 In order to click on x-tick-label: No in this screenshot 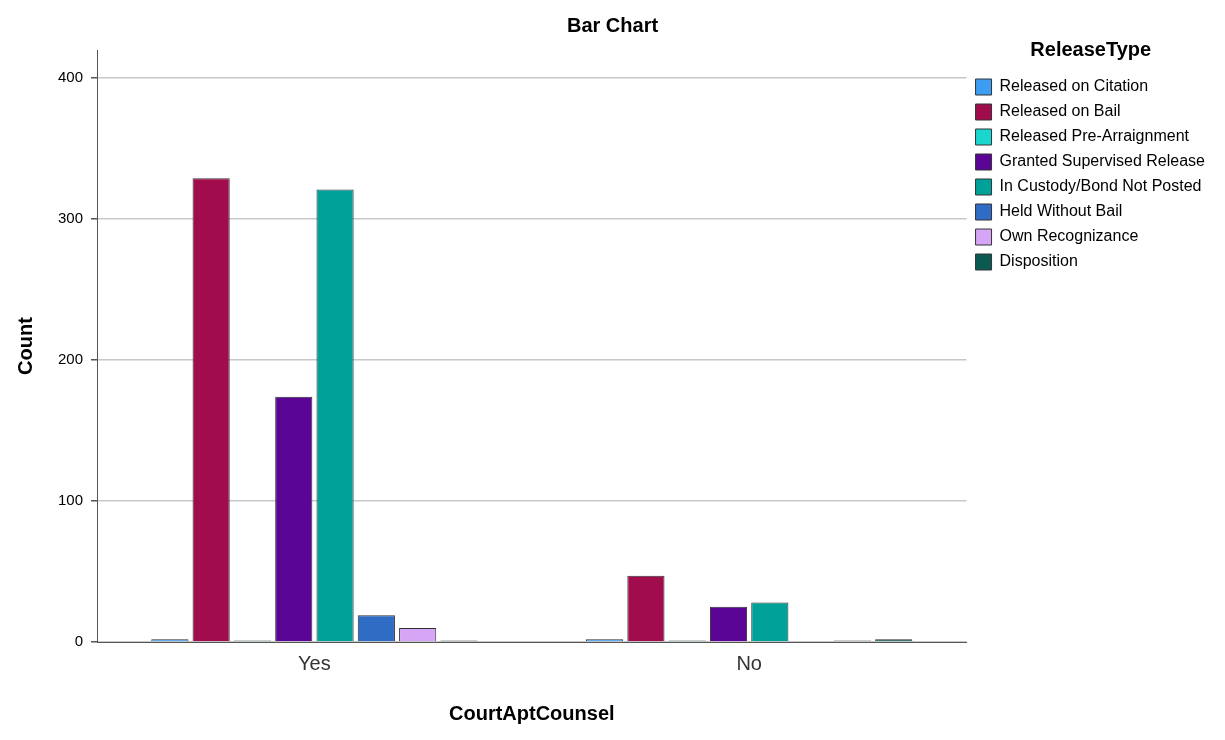, I will do `click(749, 662)`.